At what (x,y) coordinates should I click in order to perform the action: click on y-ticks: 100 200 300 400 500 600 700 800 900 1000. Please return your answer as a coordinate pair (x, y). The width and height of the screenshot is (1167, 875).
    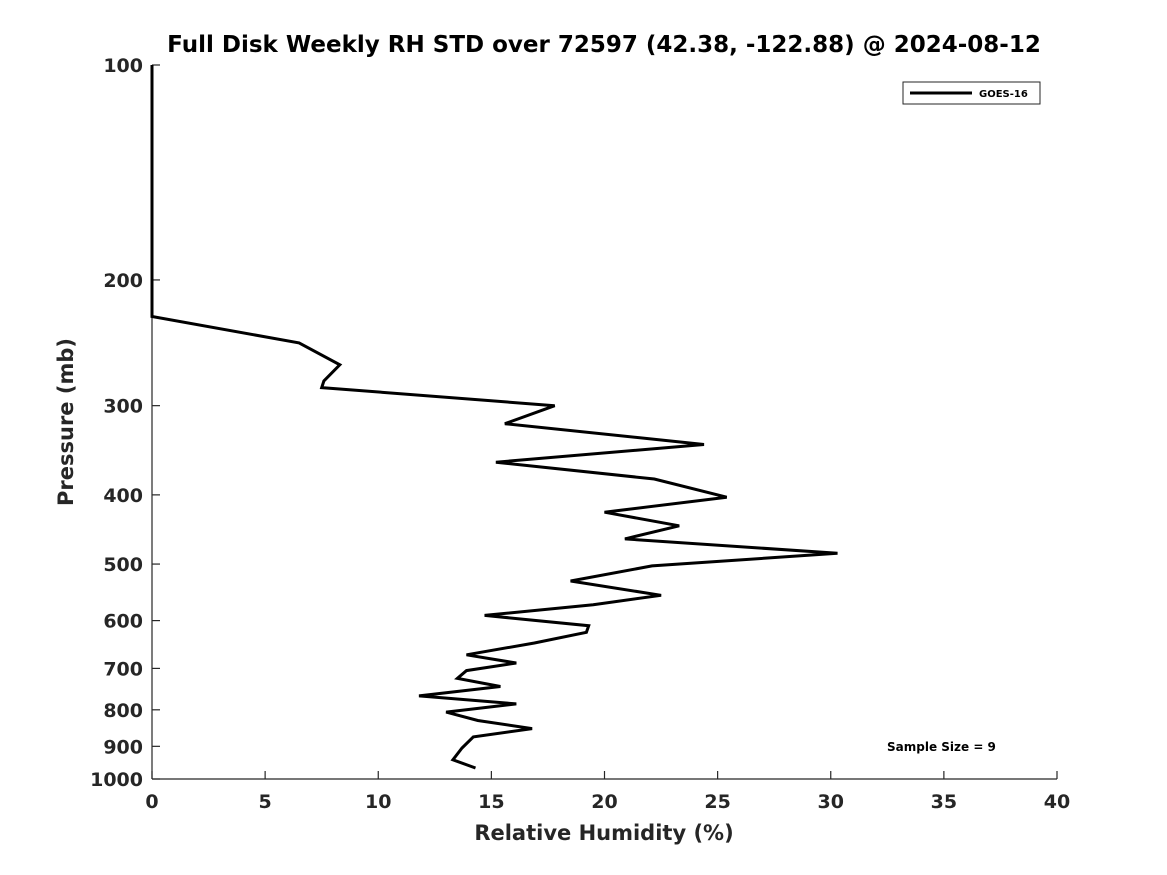
    Looking at the image, I should click on (125, 423).